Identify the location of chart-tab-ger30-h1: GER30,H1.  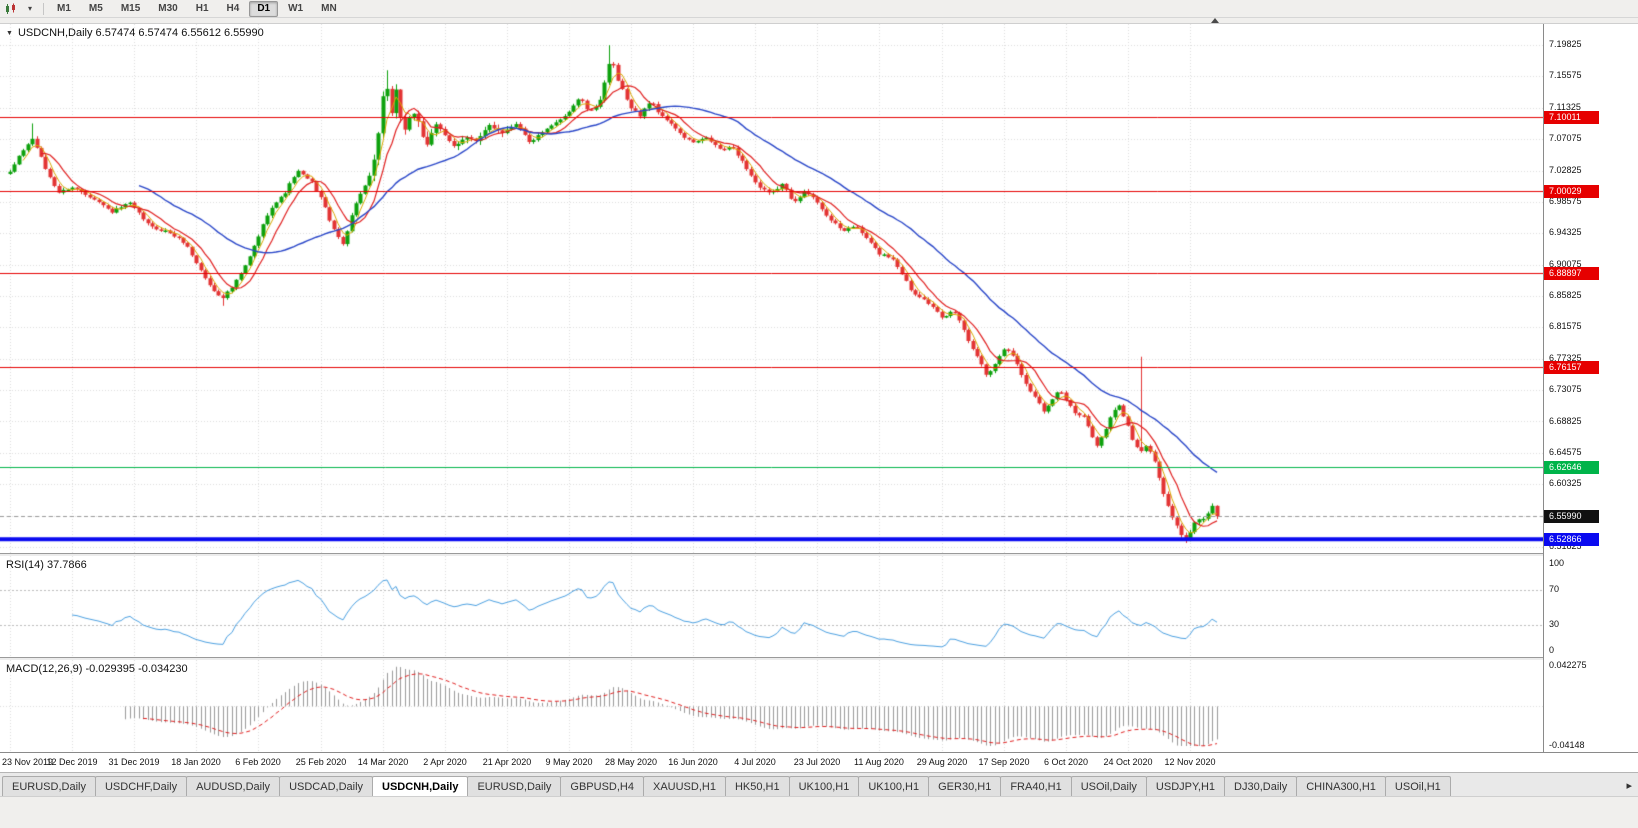
(965, 786).